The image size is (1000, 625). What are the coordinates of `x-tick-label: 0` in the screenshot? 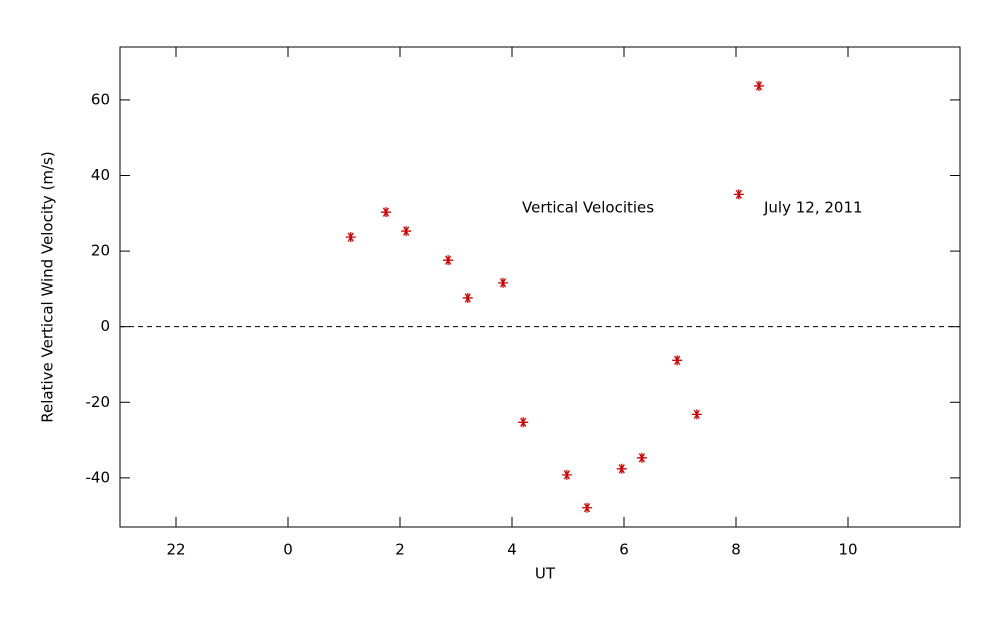 It's located at (288, 550).